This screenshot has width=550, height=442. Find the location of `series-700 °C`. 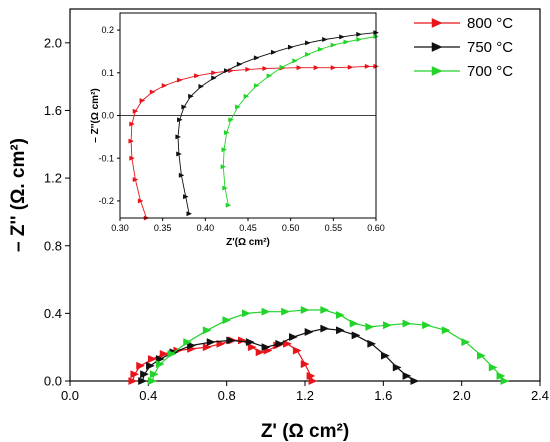

series-700 °C is located at coordinates (329, 345).